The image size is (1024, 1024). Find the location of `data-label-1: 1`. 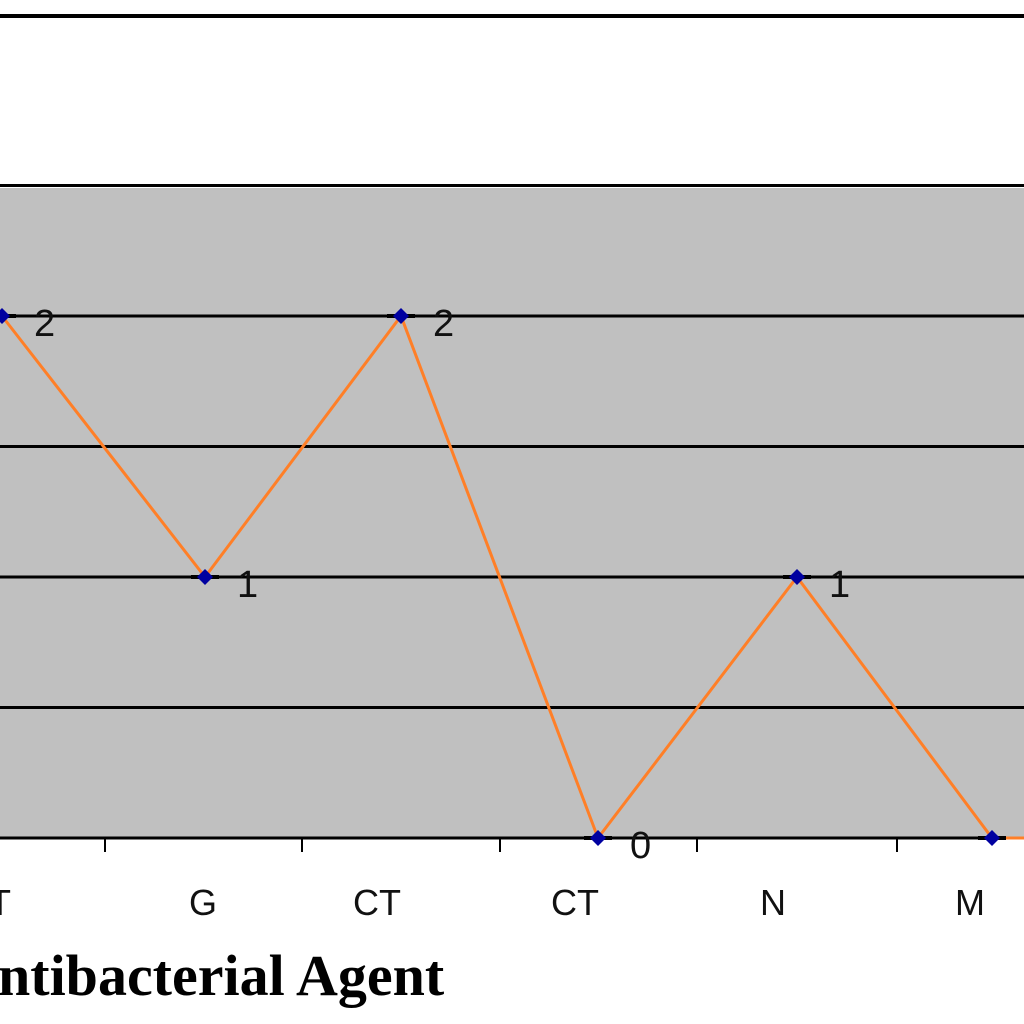

data-label-1: 1 is located at coordinates (247, 585).